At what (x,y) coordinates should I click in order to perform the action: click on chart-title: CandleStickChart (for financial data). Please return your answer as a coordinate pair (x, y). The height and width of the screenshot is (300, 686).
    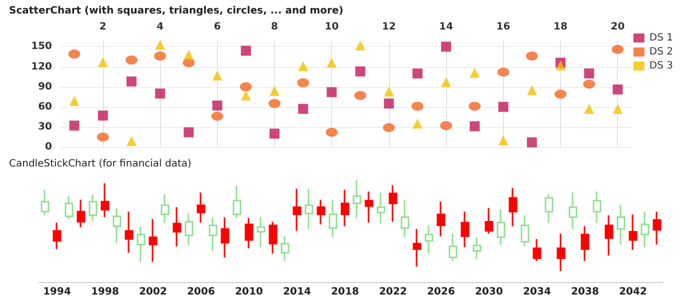
    Looking at the image, I should click on (100, 164).